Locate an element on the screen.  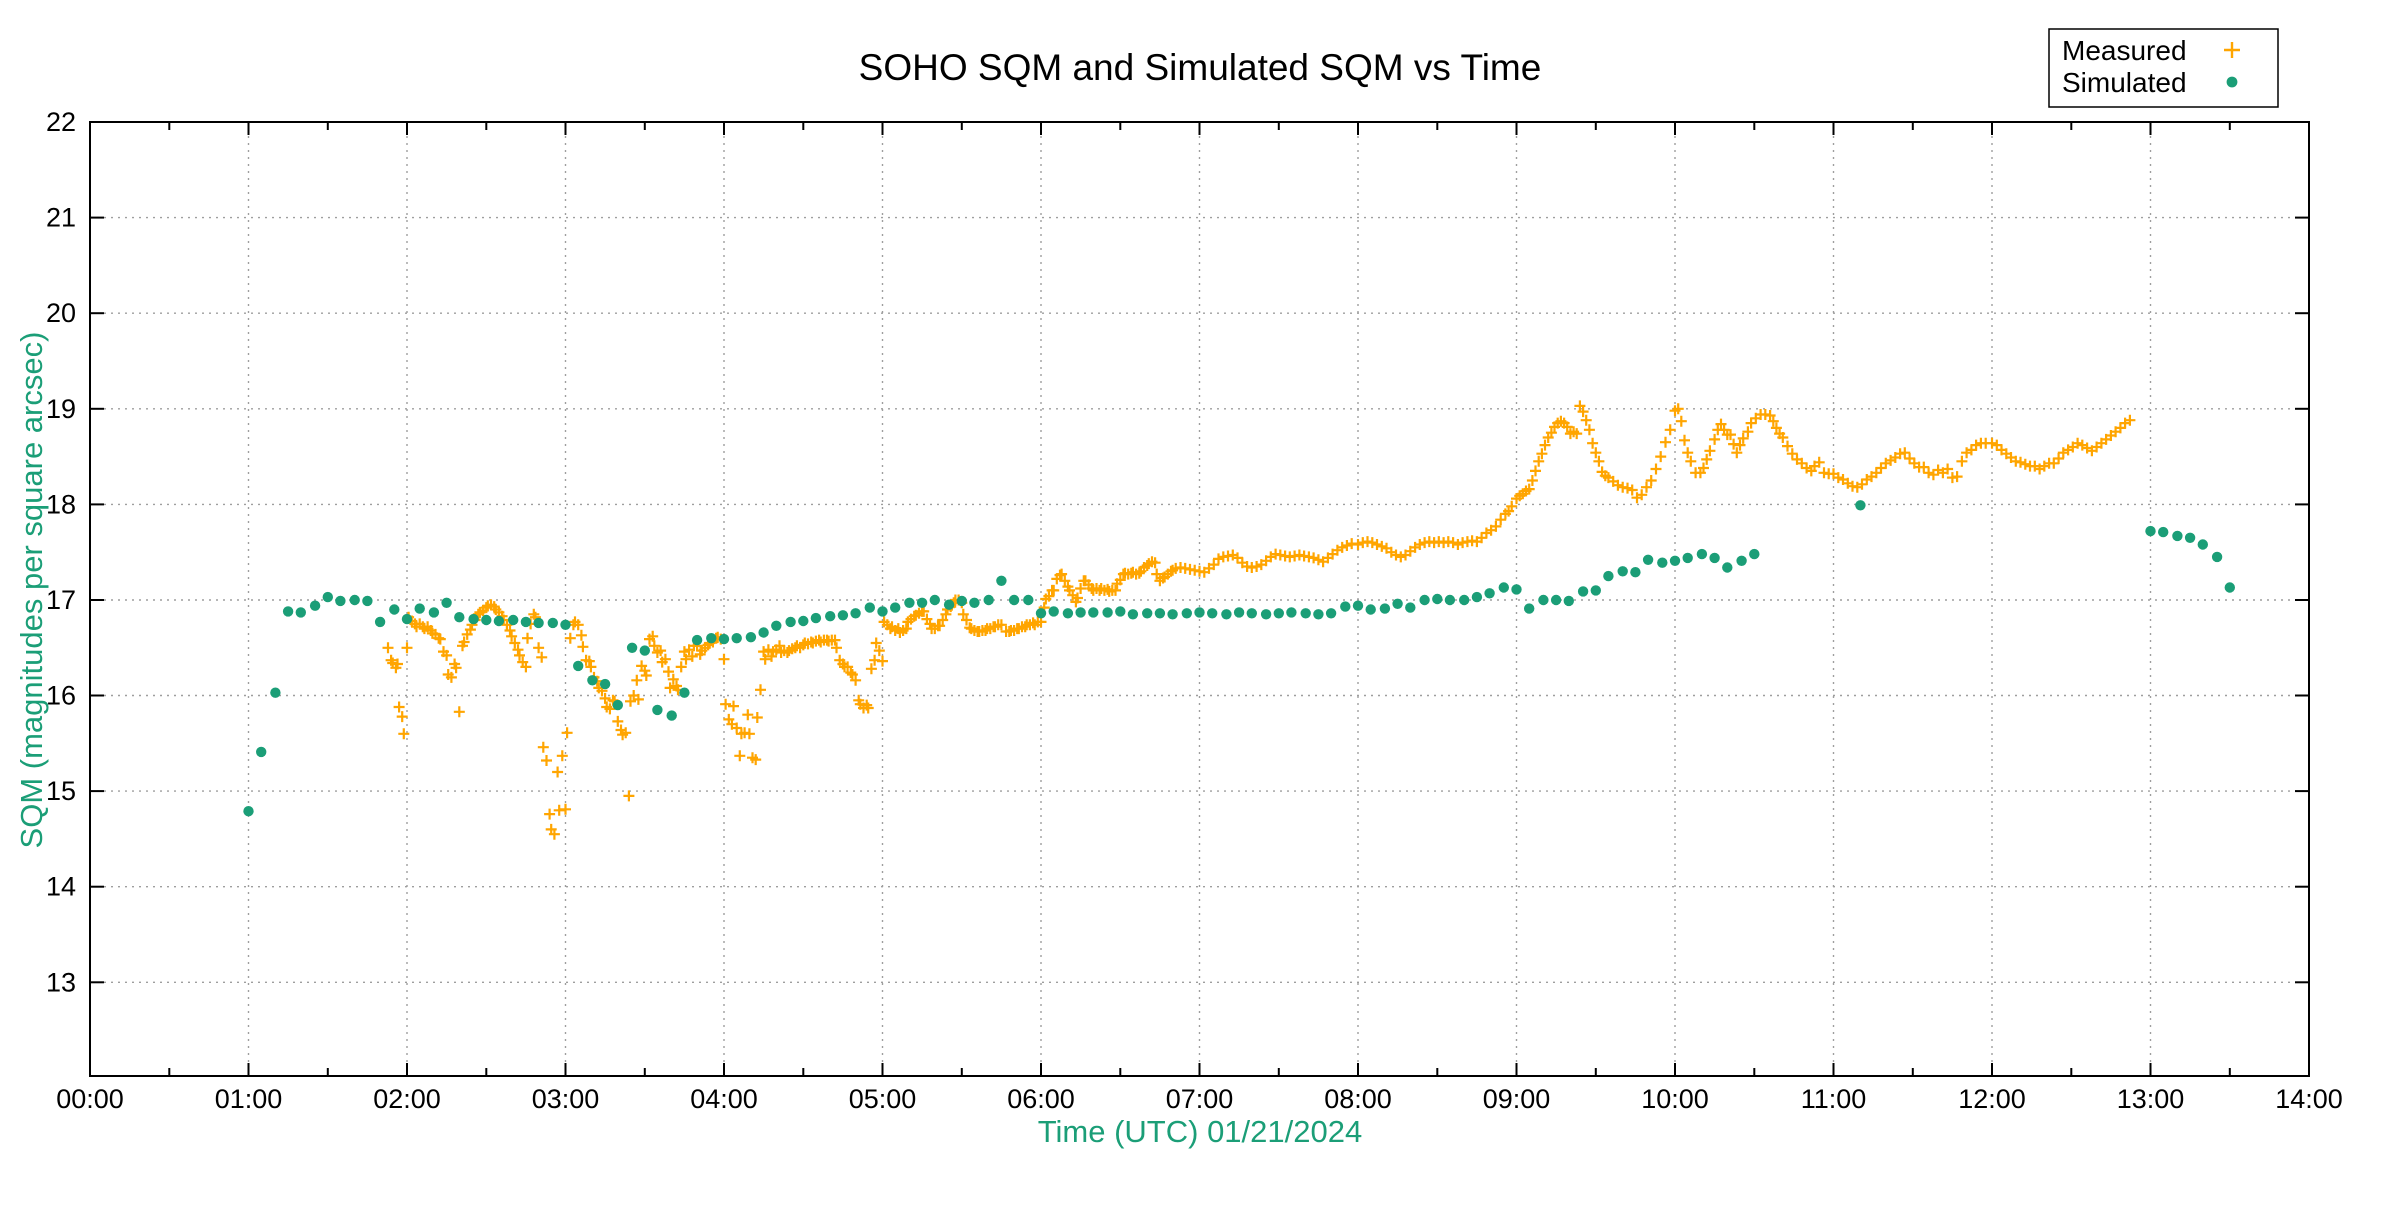
x-axis-label: Time (UTC) 01/21/2024 is located at coordinates (1200, 1131).